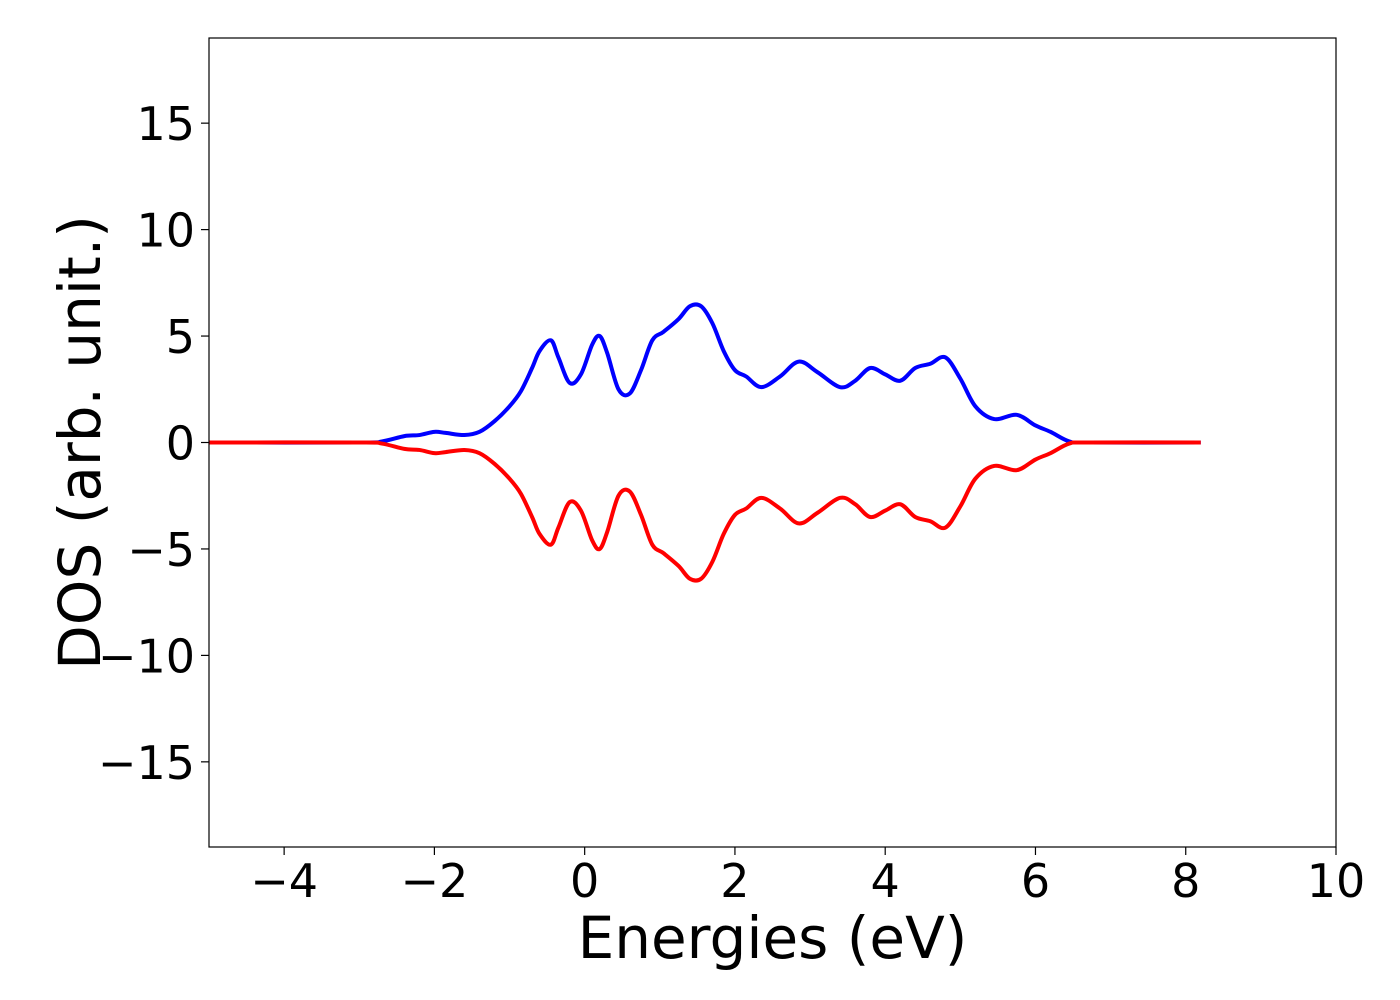  I want to click on x-tick-label: 10, so click(1336, 881).